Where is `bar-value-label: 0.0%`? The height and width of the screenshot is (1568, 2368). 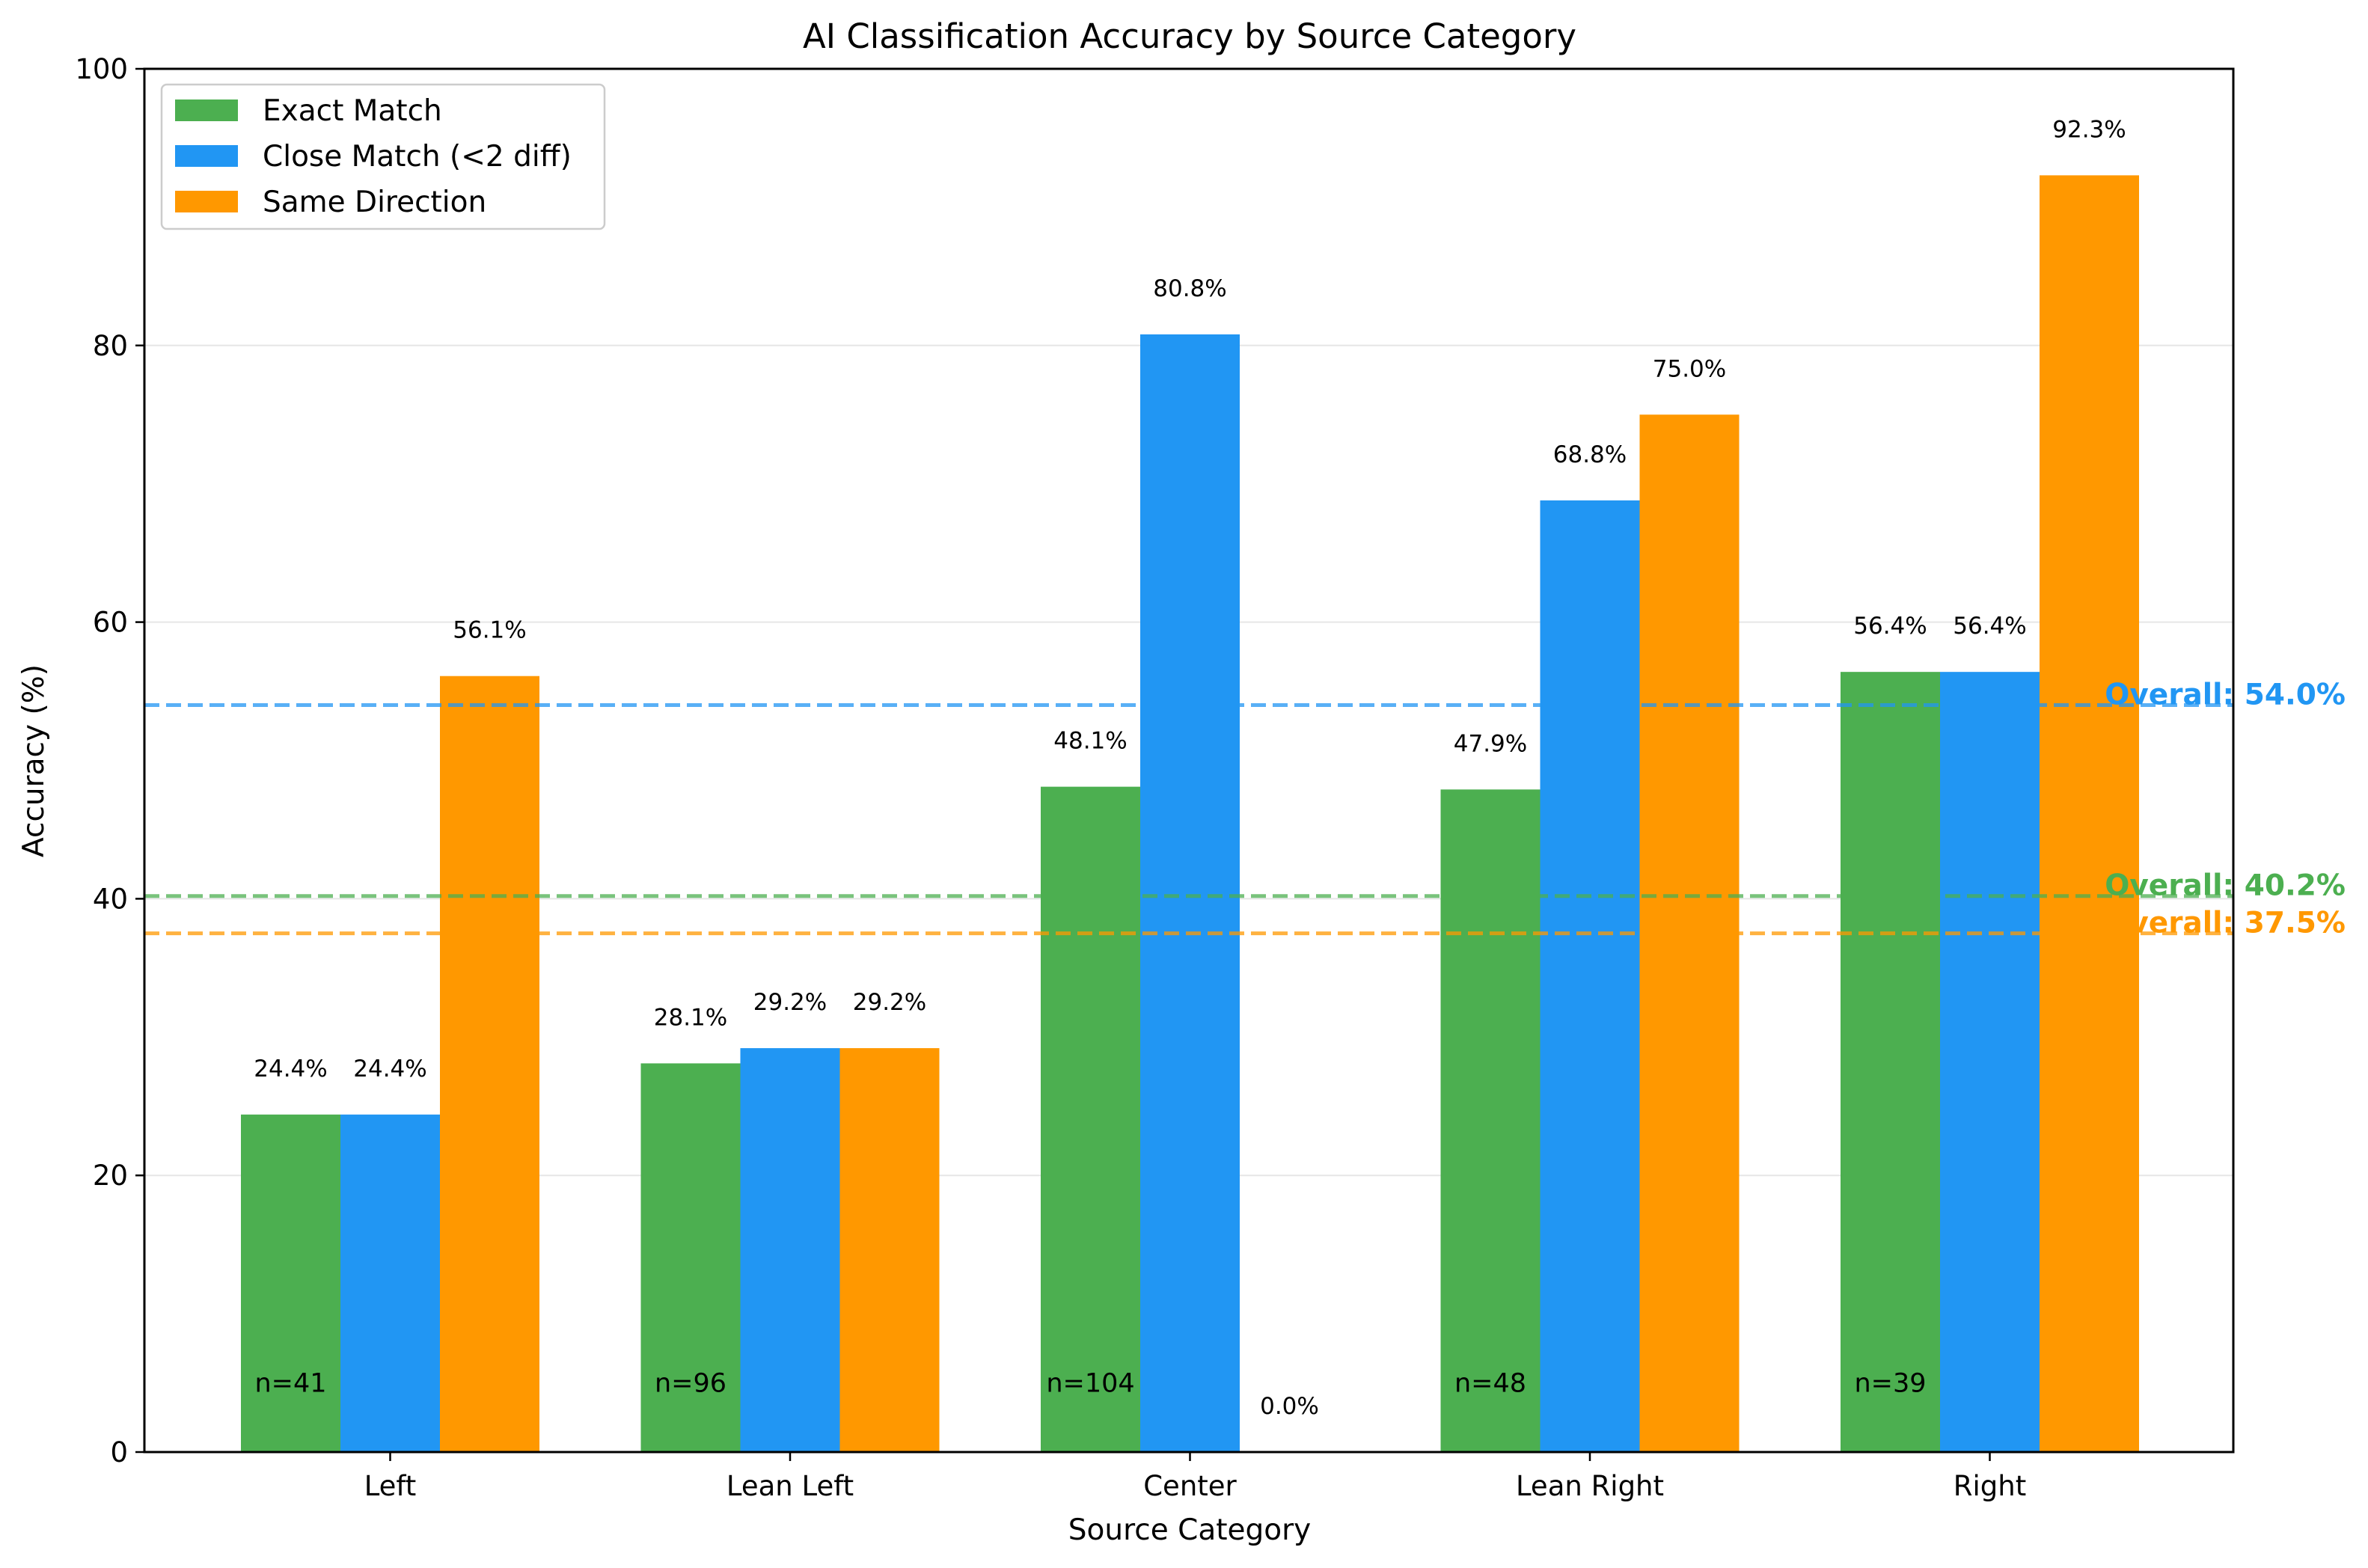 bar-value-label: 0.0% is located at coordinates (1290, 1407).